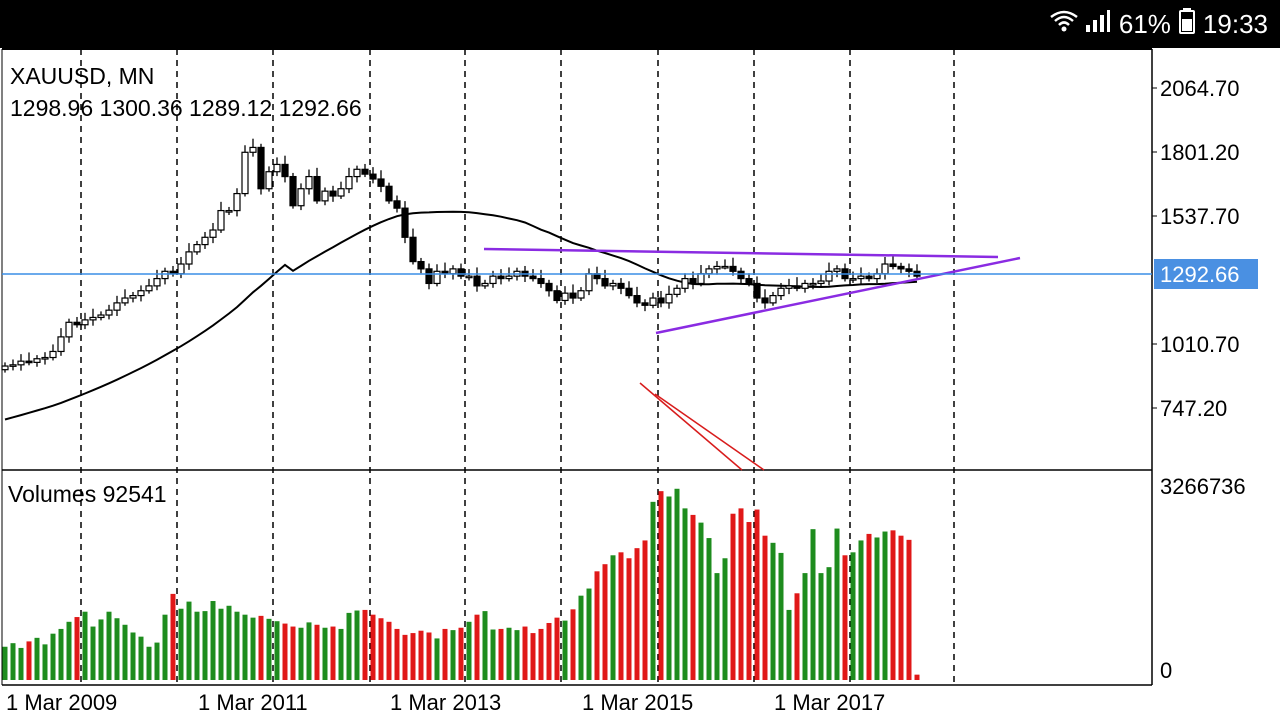 Image resolution: width=1280 pixels, height=720 pixels. I want to click on triangle-upper-line, so click(741, 253).